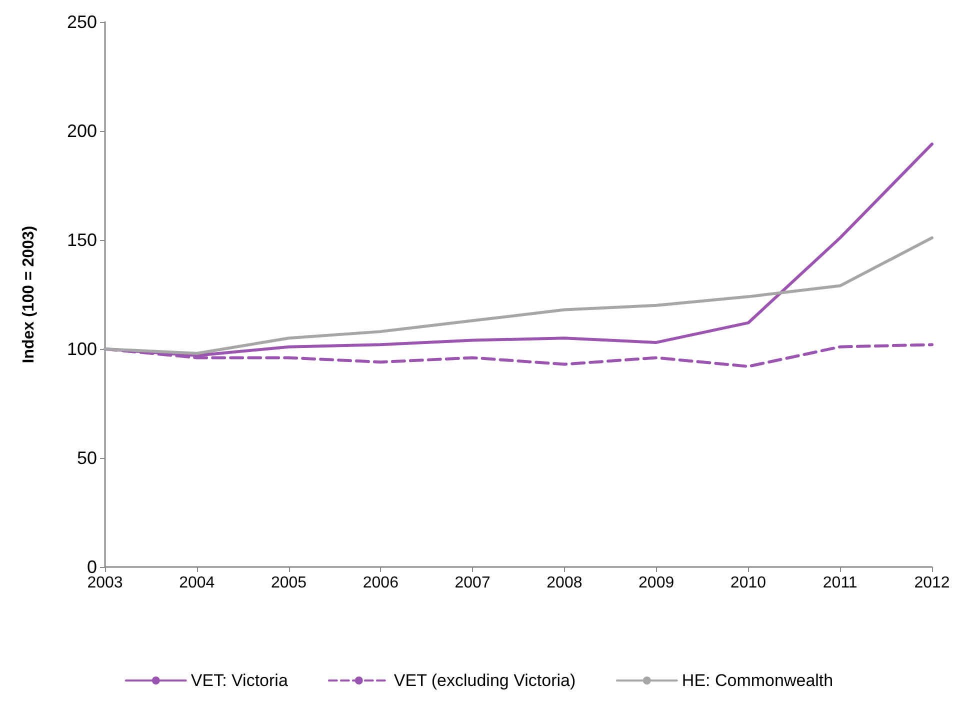 The image size is (958, 704). Describe the element at coordinates (105, 583) in the screenshot. I see `x-tick-label: 2003` at that location.